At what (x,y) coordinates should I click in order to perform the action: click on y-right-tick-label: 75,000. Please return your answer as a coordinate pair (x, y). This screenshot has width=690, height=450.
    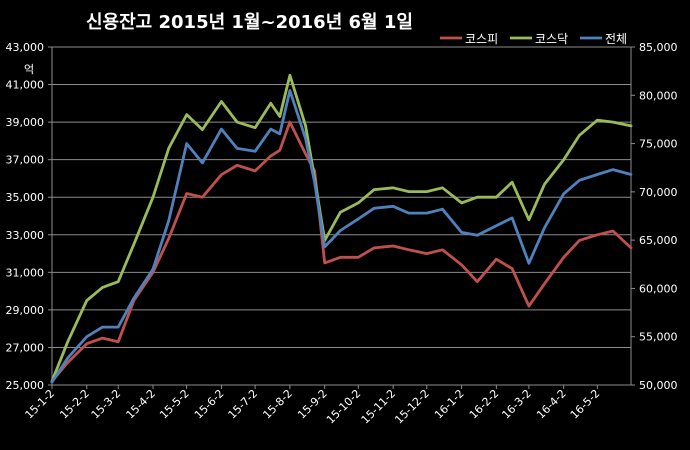
    Looking at the image, I should click on (658, 144).